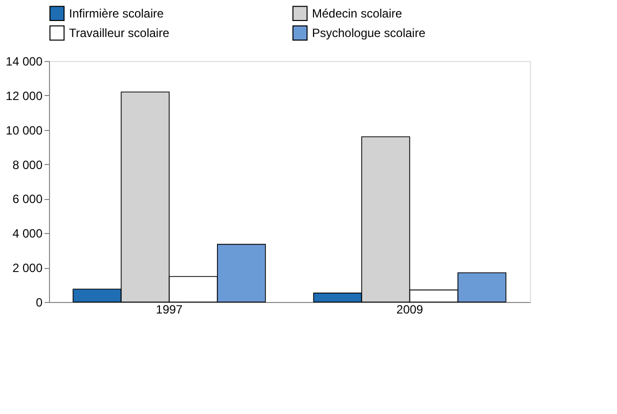 The width and height of the screenshot is (617, 414). I want to click on y-tick-label: 12 000, so click(24, 95).